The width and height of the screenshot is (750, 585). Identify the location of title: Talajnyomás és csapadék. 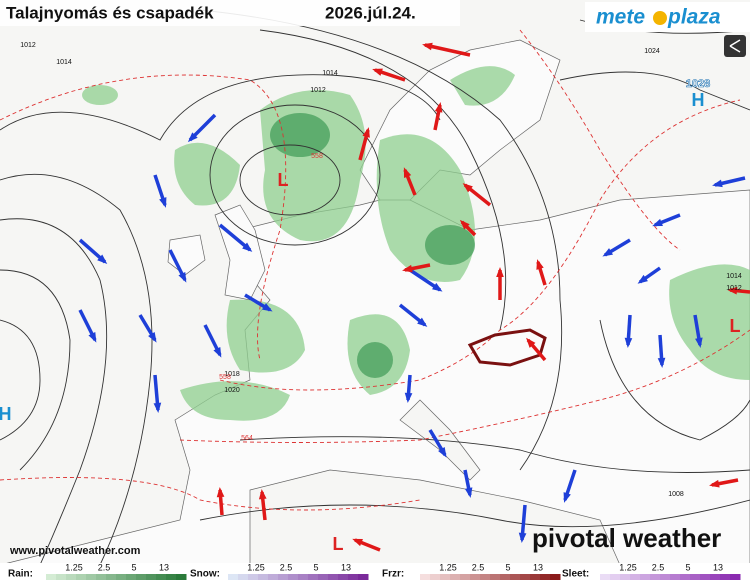
(110, 12).